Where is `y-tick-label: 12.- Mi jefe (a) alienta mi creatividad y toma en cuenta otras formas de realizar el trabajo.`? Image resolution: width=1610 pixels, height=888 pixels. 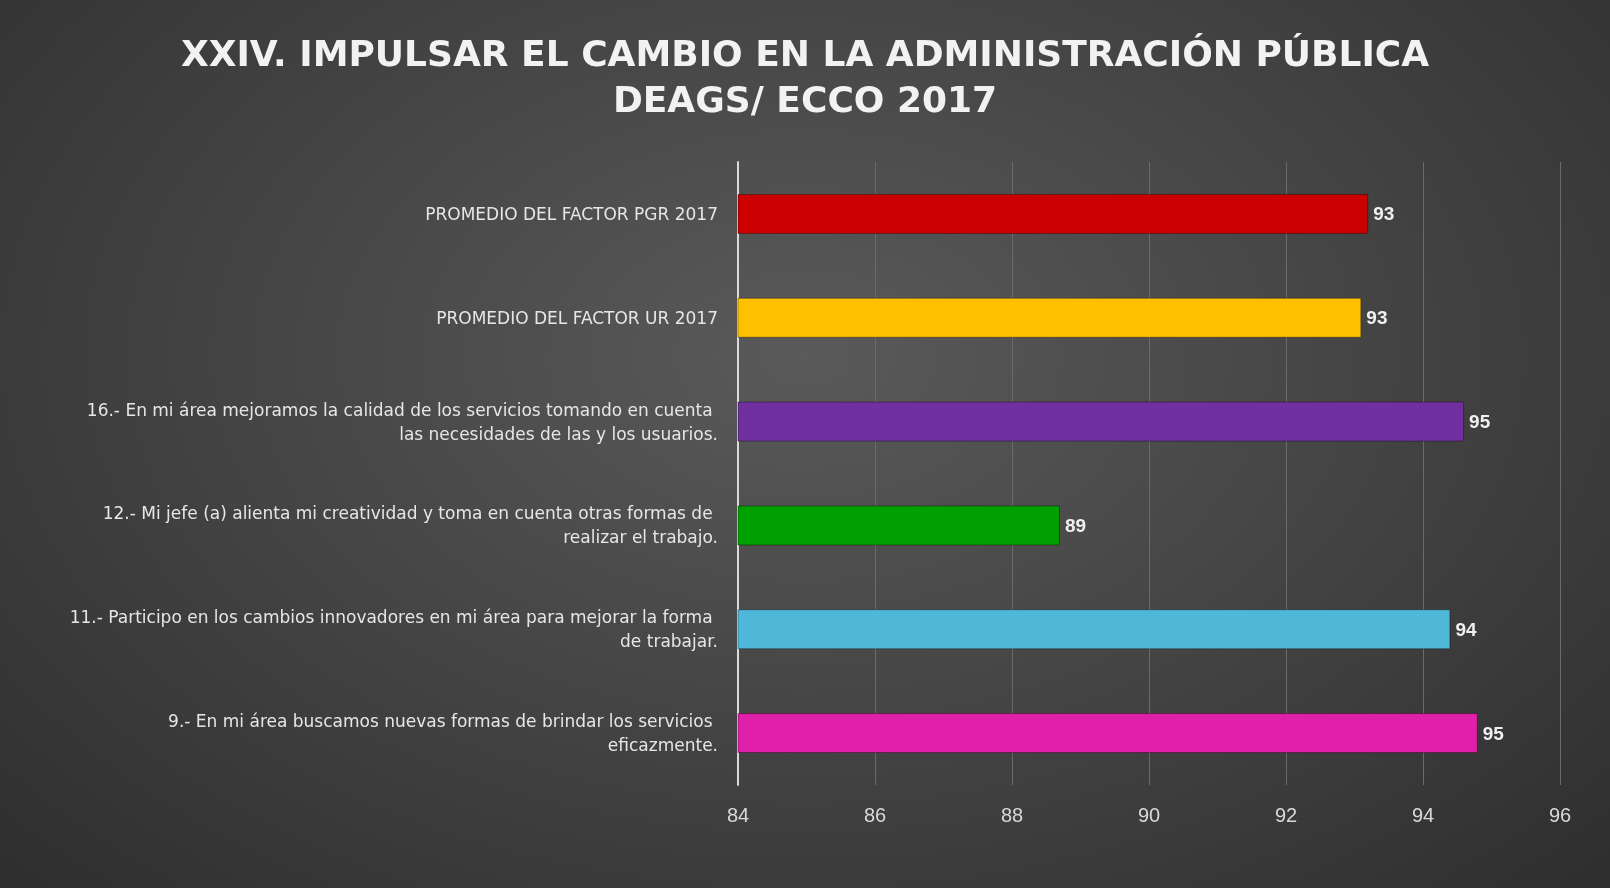 y-tick-label: 12.- Mi jefe (a) alienta mi creatividad y toma en cuenta otras formas de realizar el trabajo. is located at coordinates (410, 525).